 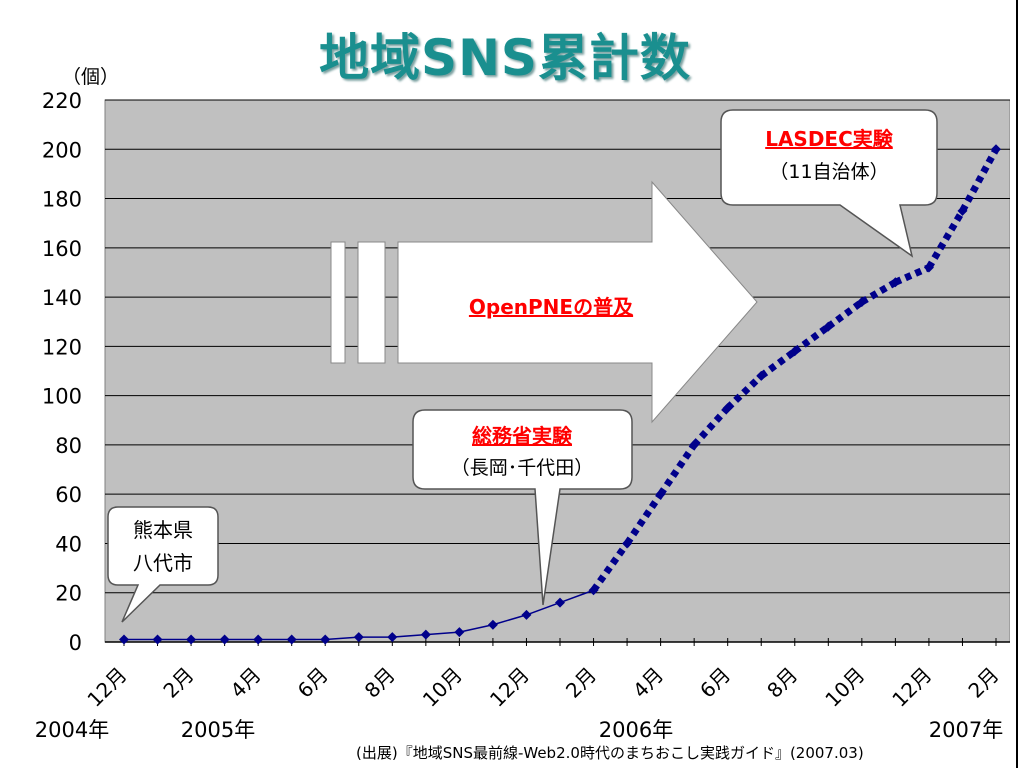 I want to click on y-tick-label: 40, so click(x=68, y=544).